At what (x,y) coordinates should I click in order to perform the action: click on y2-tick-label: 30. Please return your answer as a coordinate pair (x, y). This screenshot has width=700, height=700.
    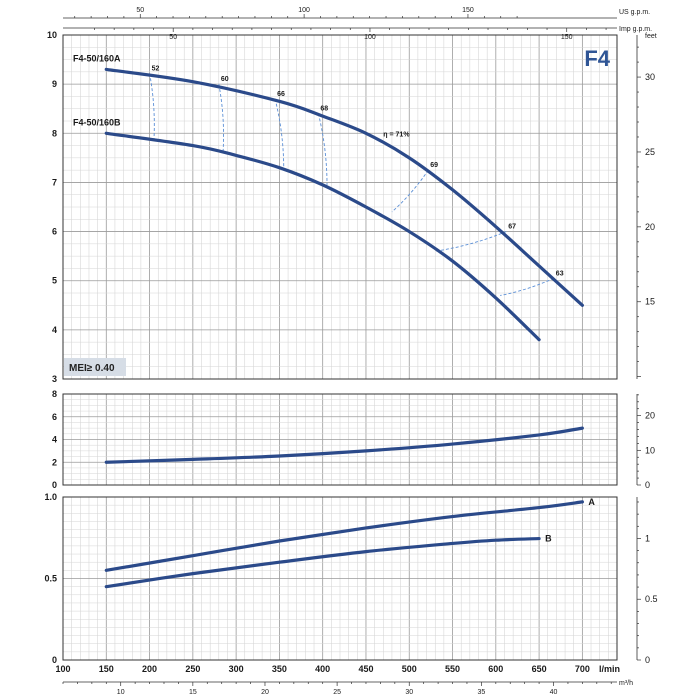
    Looking at the image, I should click on (650, 77).